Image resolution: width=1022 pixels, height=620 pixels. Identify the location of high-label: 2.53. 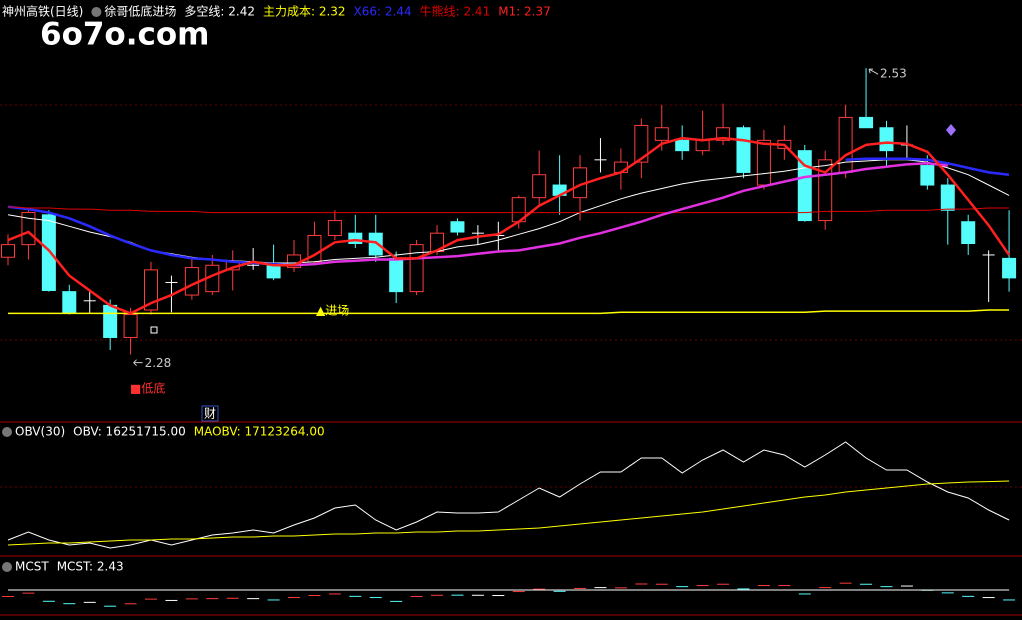
(893, 74).